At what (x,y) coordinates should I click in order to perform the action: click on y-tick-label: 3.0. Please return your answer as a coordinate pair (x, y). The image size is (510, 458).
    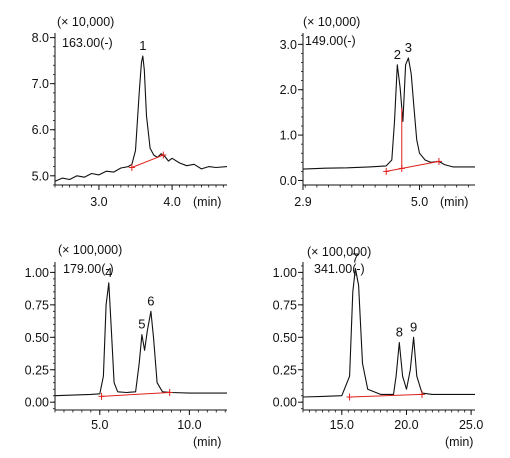
    Looking at the image, I should click on (288, 45).